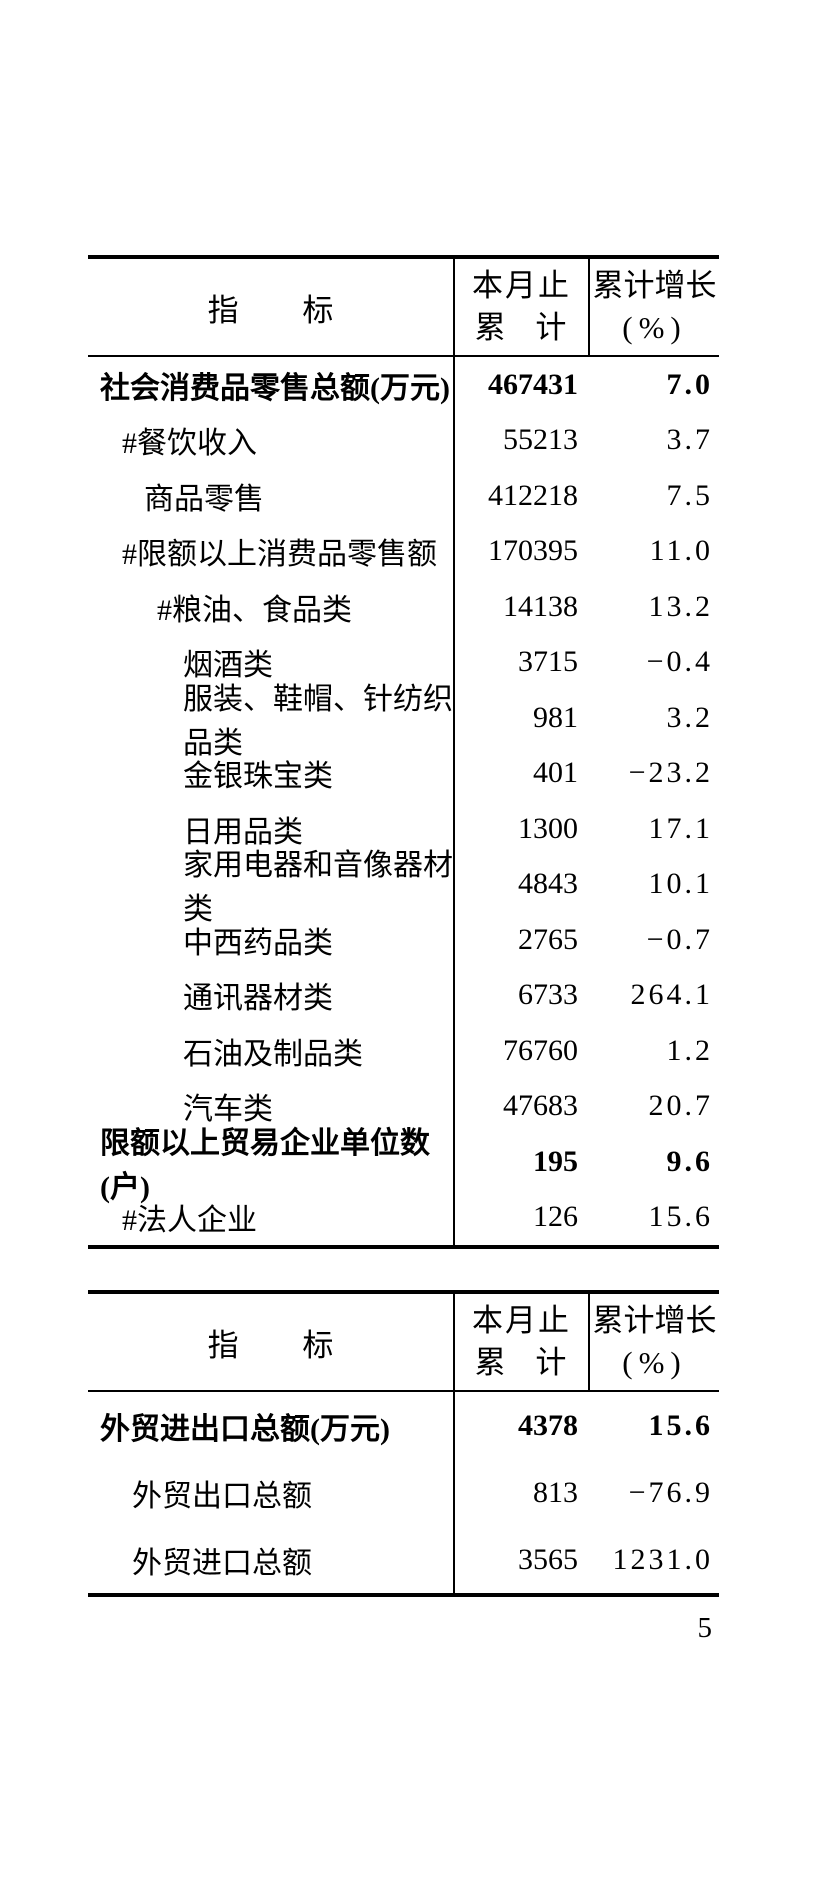 The height and width of the screenshot is (1898, 819). Describe the element at coordinates (403, 995) in the screenshot. I see `table-row: 通讯器材类 6733 264.1` at that location.